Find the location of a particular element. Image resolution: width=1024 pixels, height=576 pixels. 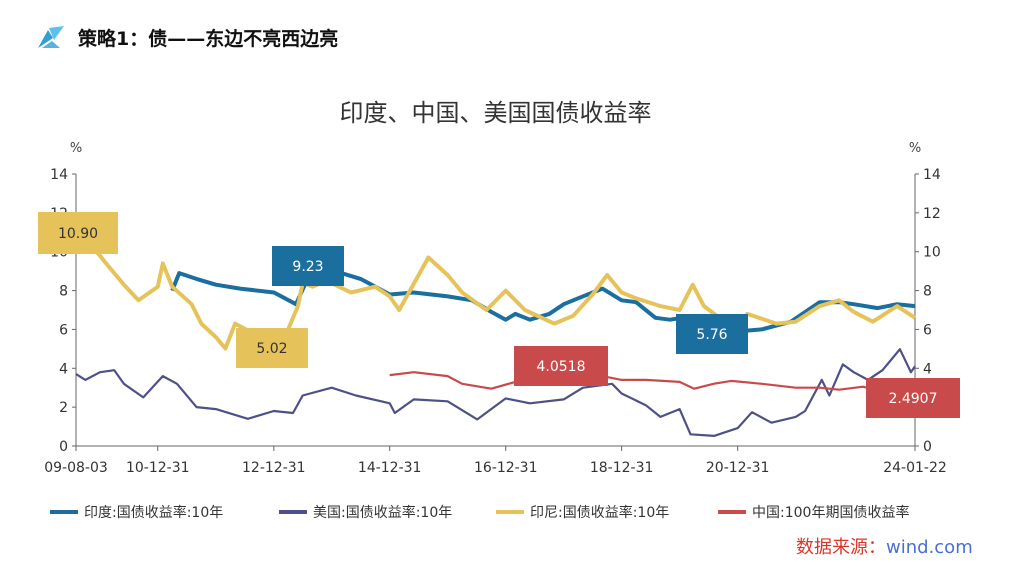

x-tick-label: 16-12-31 is located at coordinates (506, 468).